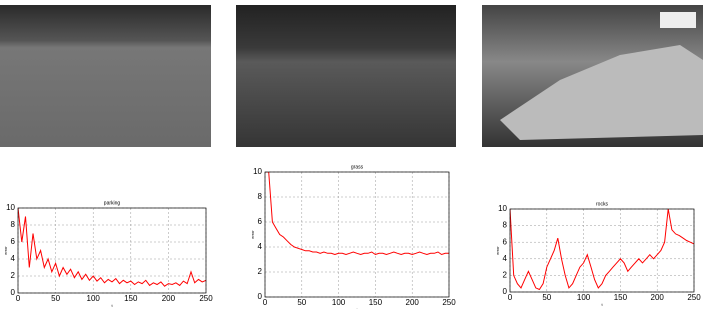  Describe the element at coordinates (601, 92) in the screenshot. I see `rocks-shape` at that location.